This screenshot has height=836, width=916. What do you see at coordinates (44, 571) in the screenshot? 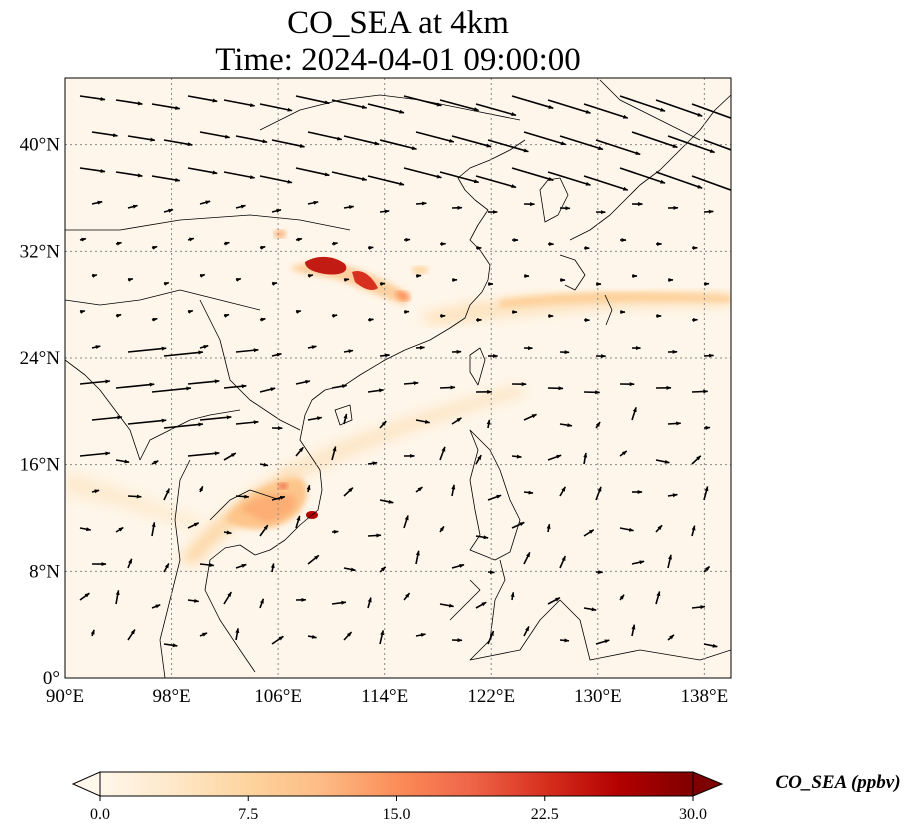
I see `lat-tick-label: 8°N` at bounding box center [44, 571].